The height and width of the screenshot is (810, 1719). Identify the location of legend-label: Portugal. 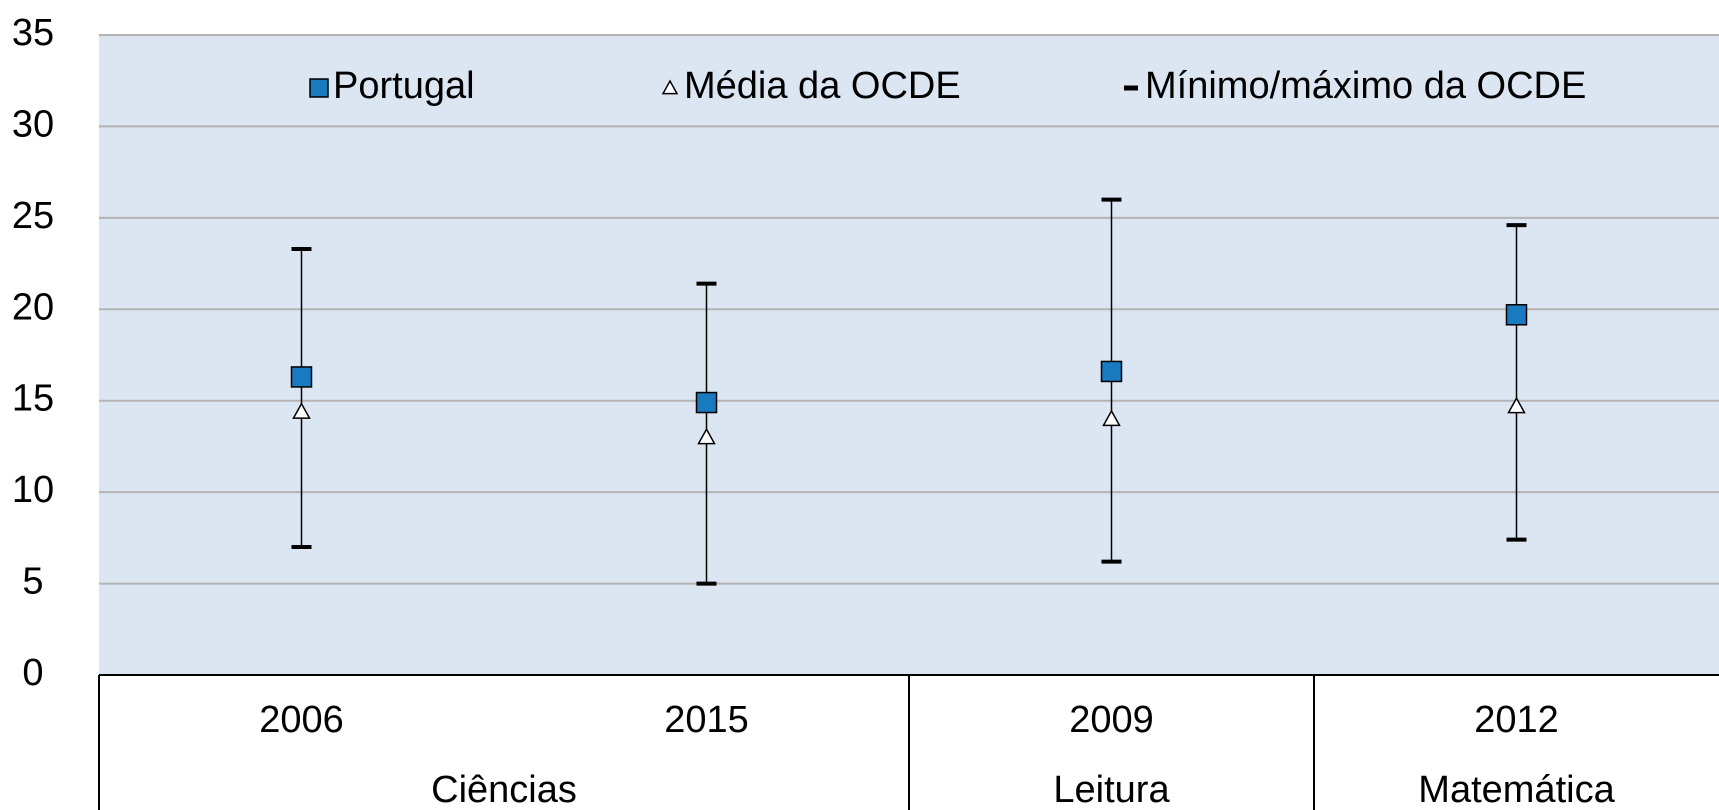
(404, 86).